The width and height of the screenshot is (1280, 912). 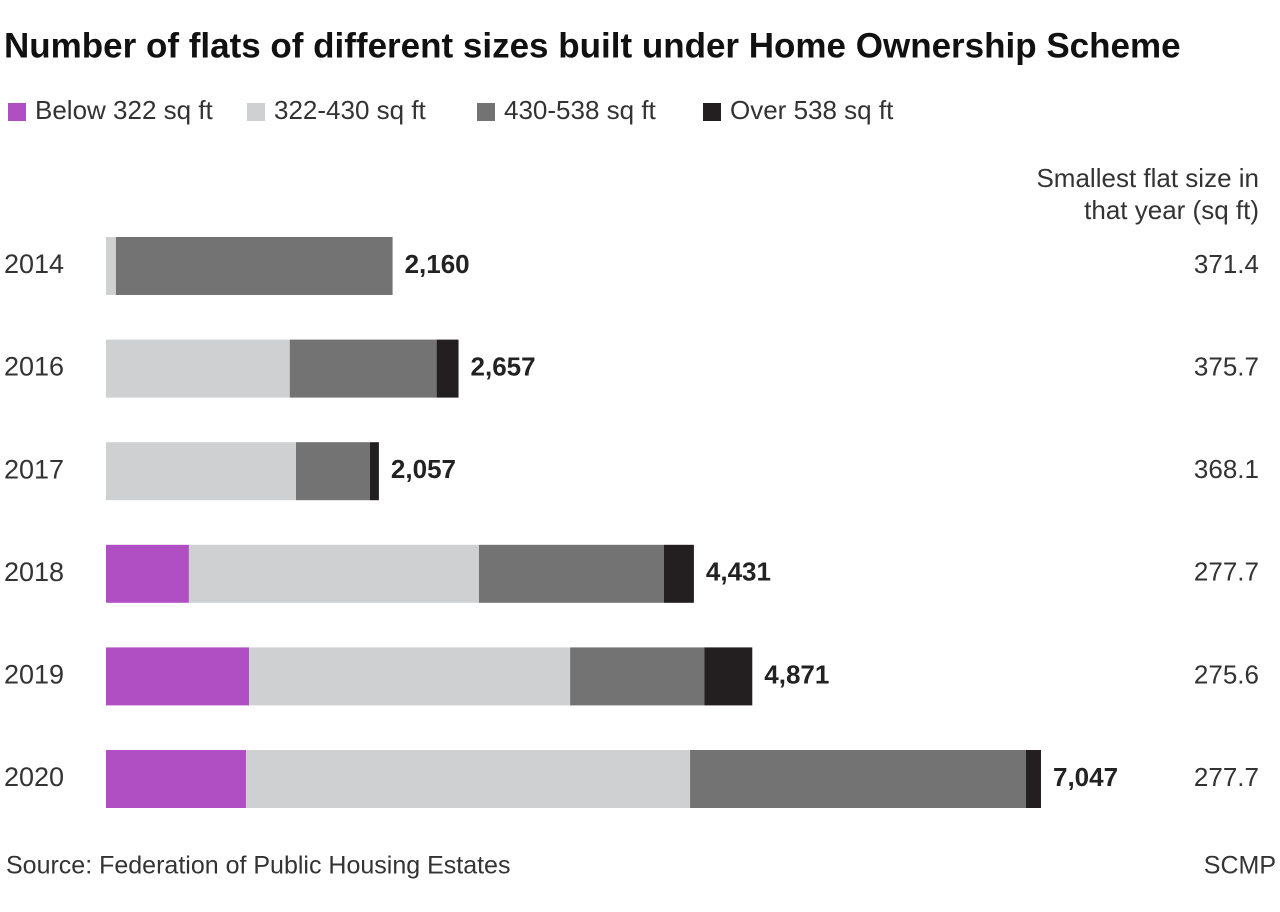 I want to click on smallest-size: 275.6, so click(x=1226, y=674).